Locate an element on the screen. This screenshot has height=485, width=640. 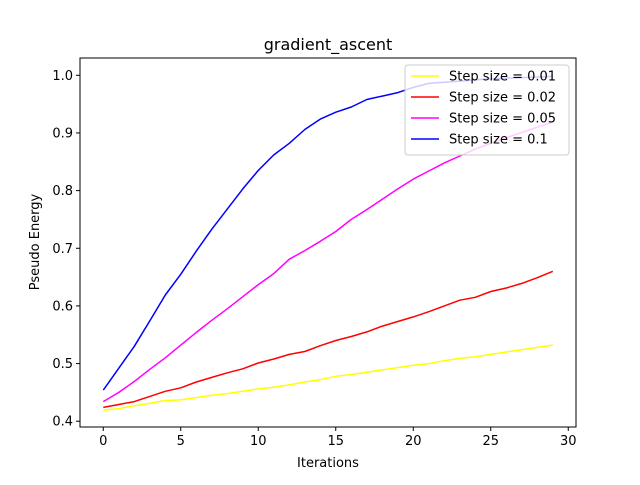
y-tick-label: 1.0 is located at coordinates (62, 76).